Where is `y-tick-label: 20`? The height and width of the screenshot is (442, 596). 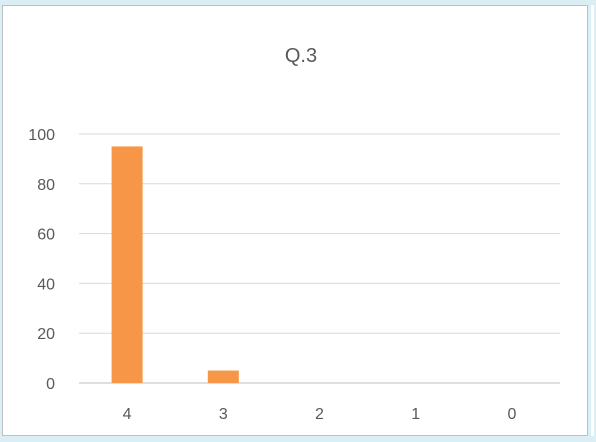 y-tick-label: 20 is located at coordinates (46, 334).